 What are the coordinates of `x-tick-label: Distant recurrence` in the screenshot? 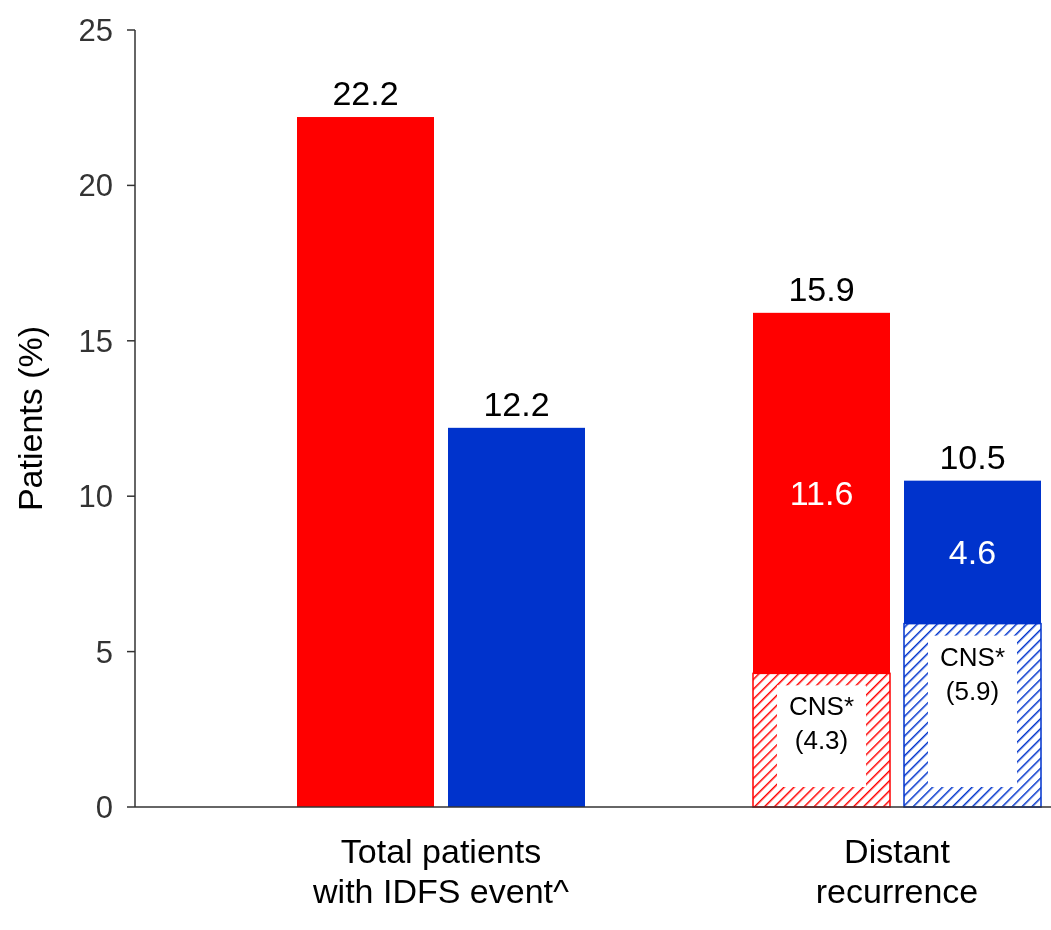 It's located at (897, 871).